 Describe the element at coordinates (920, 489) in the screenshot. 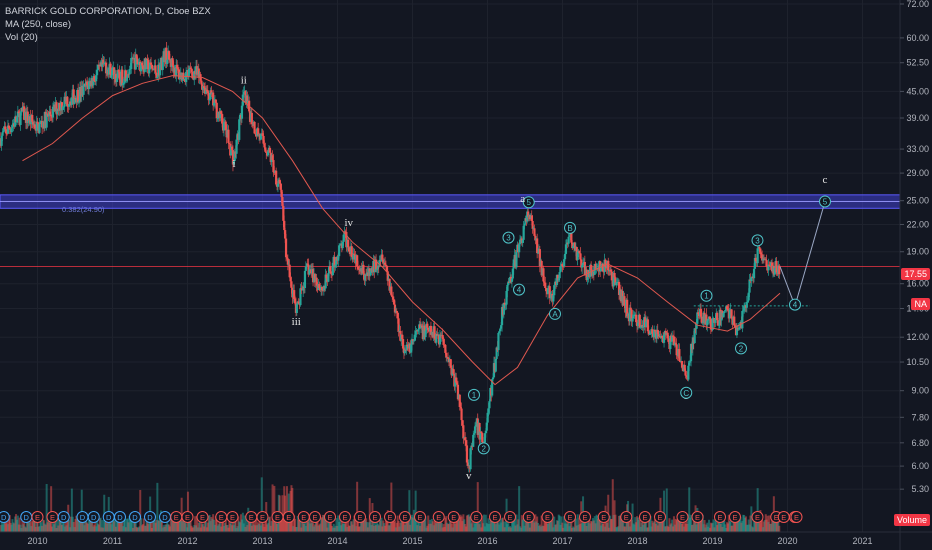

I see `y-tick-label: 5.30` at that location.